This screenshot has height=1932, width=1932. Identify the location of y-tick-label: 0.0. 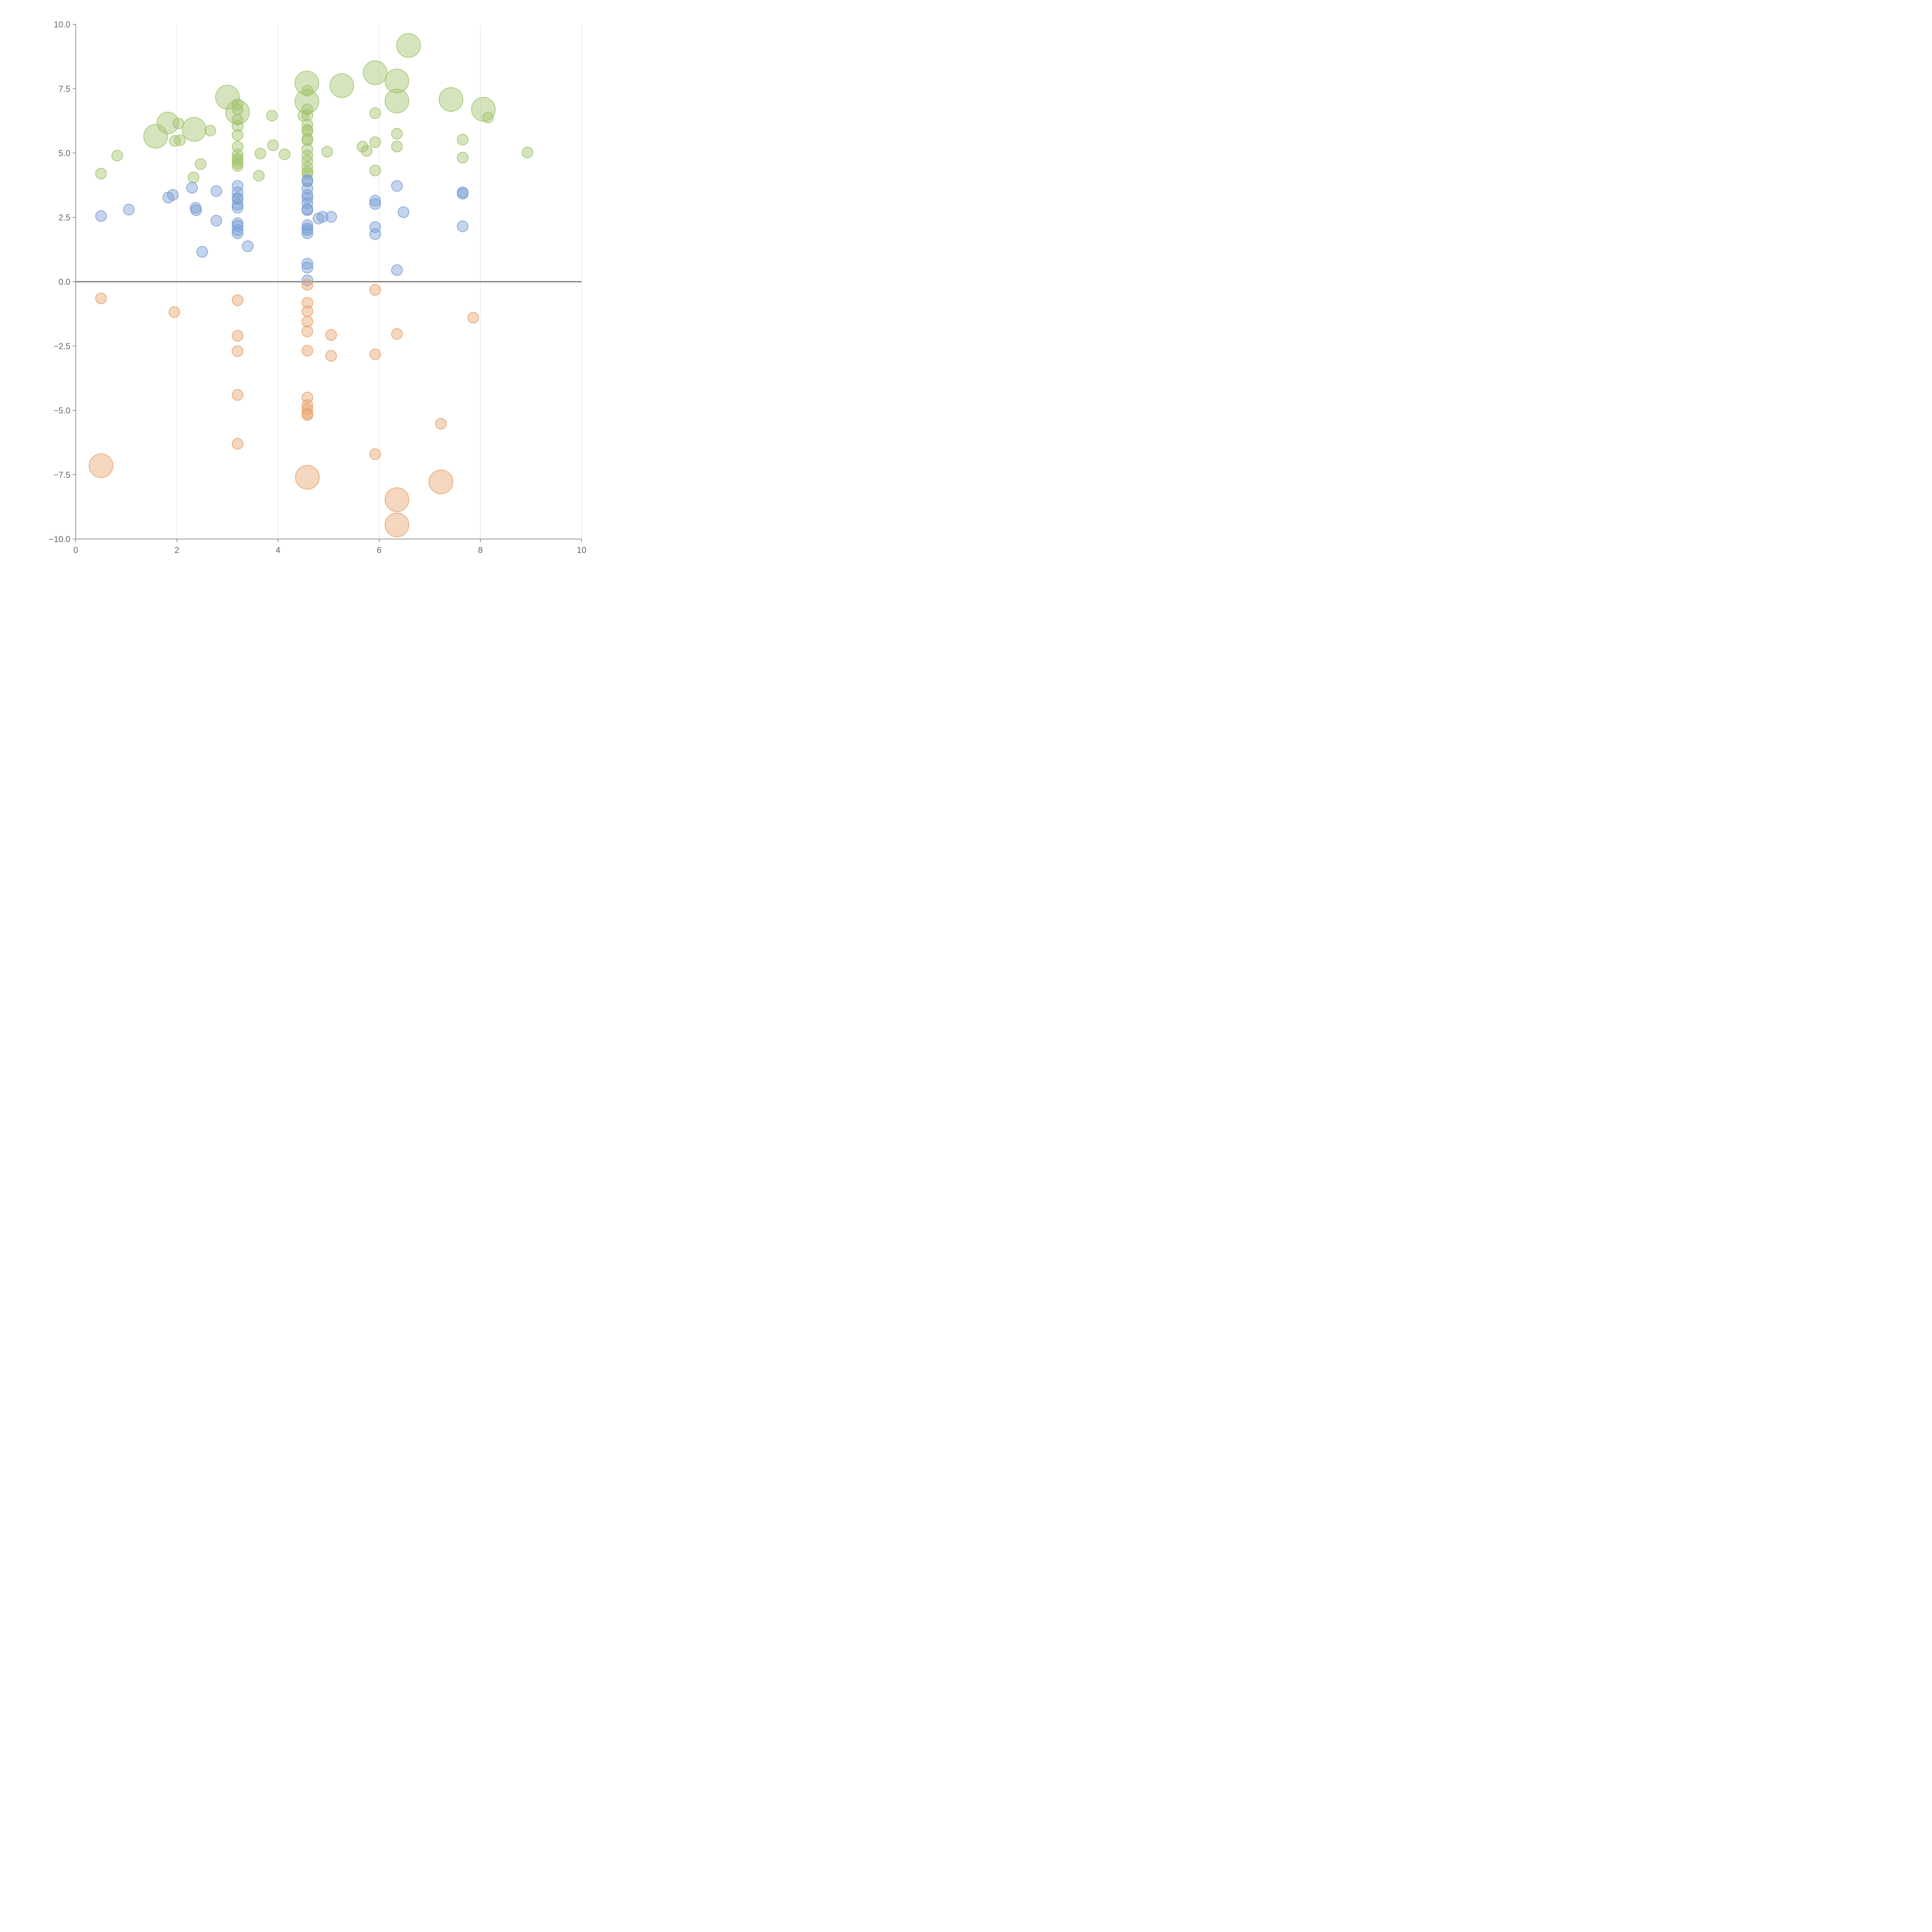
(64, 282).